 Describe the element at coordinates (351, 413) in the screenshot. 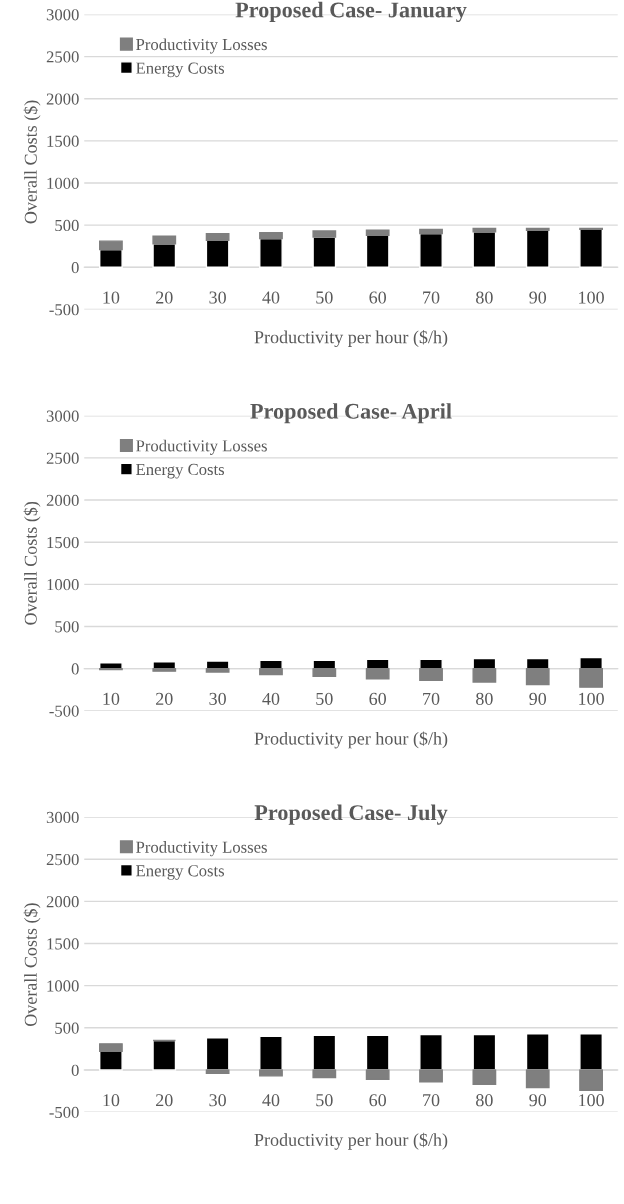

I see `chart-title: Proposed Case- April` at that location.